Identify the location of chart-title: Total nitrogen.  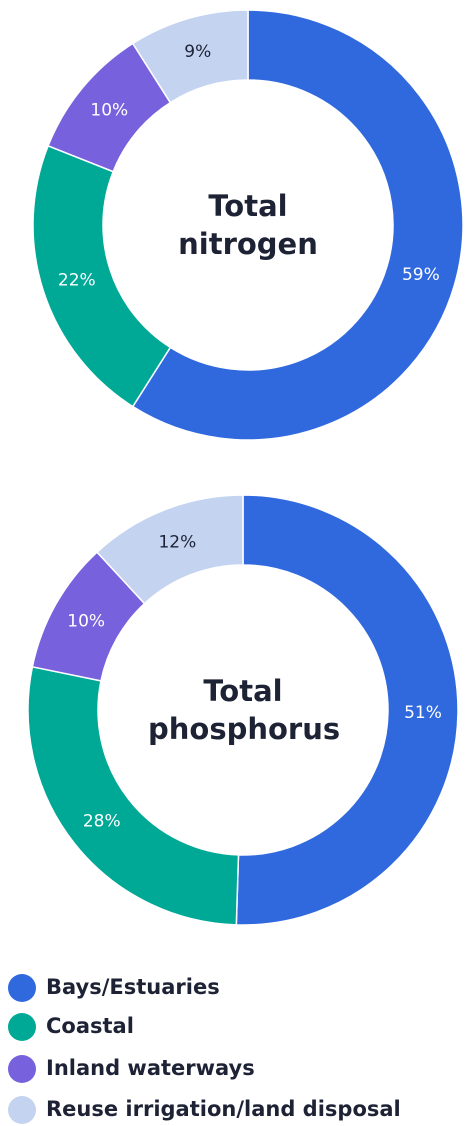
(248, 225).